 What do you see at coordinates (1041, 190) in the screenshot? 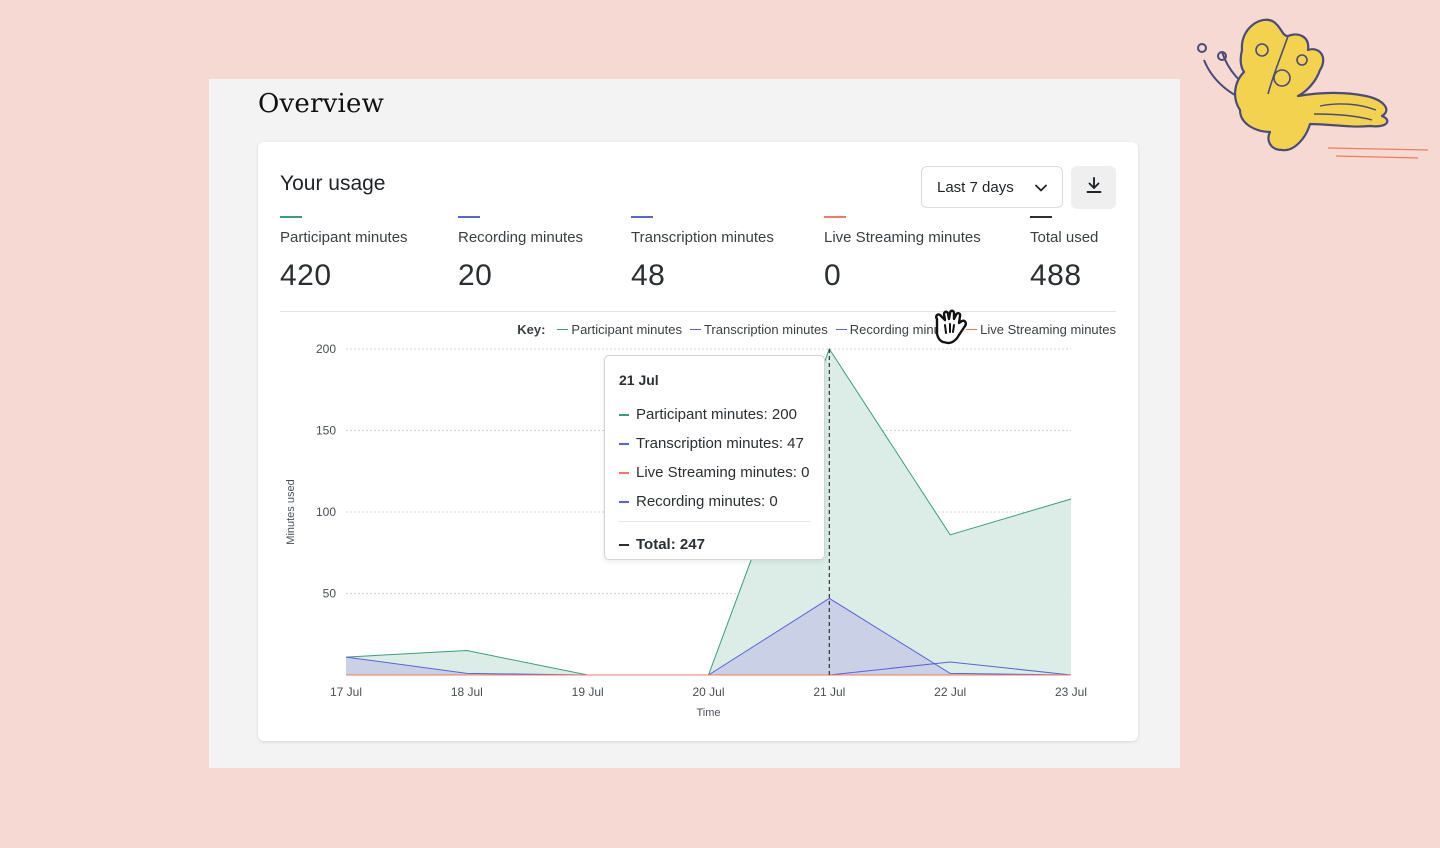
I see `chevron-down-icon` at bounding box center [1041, 190].